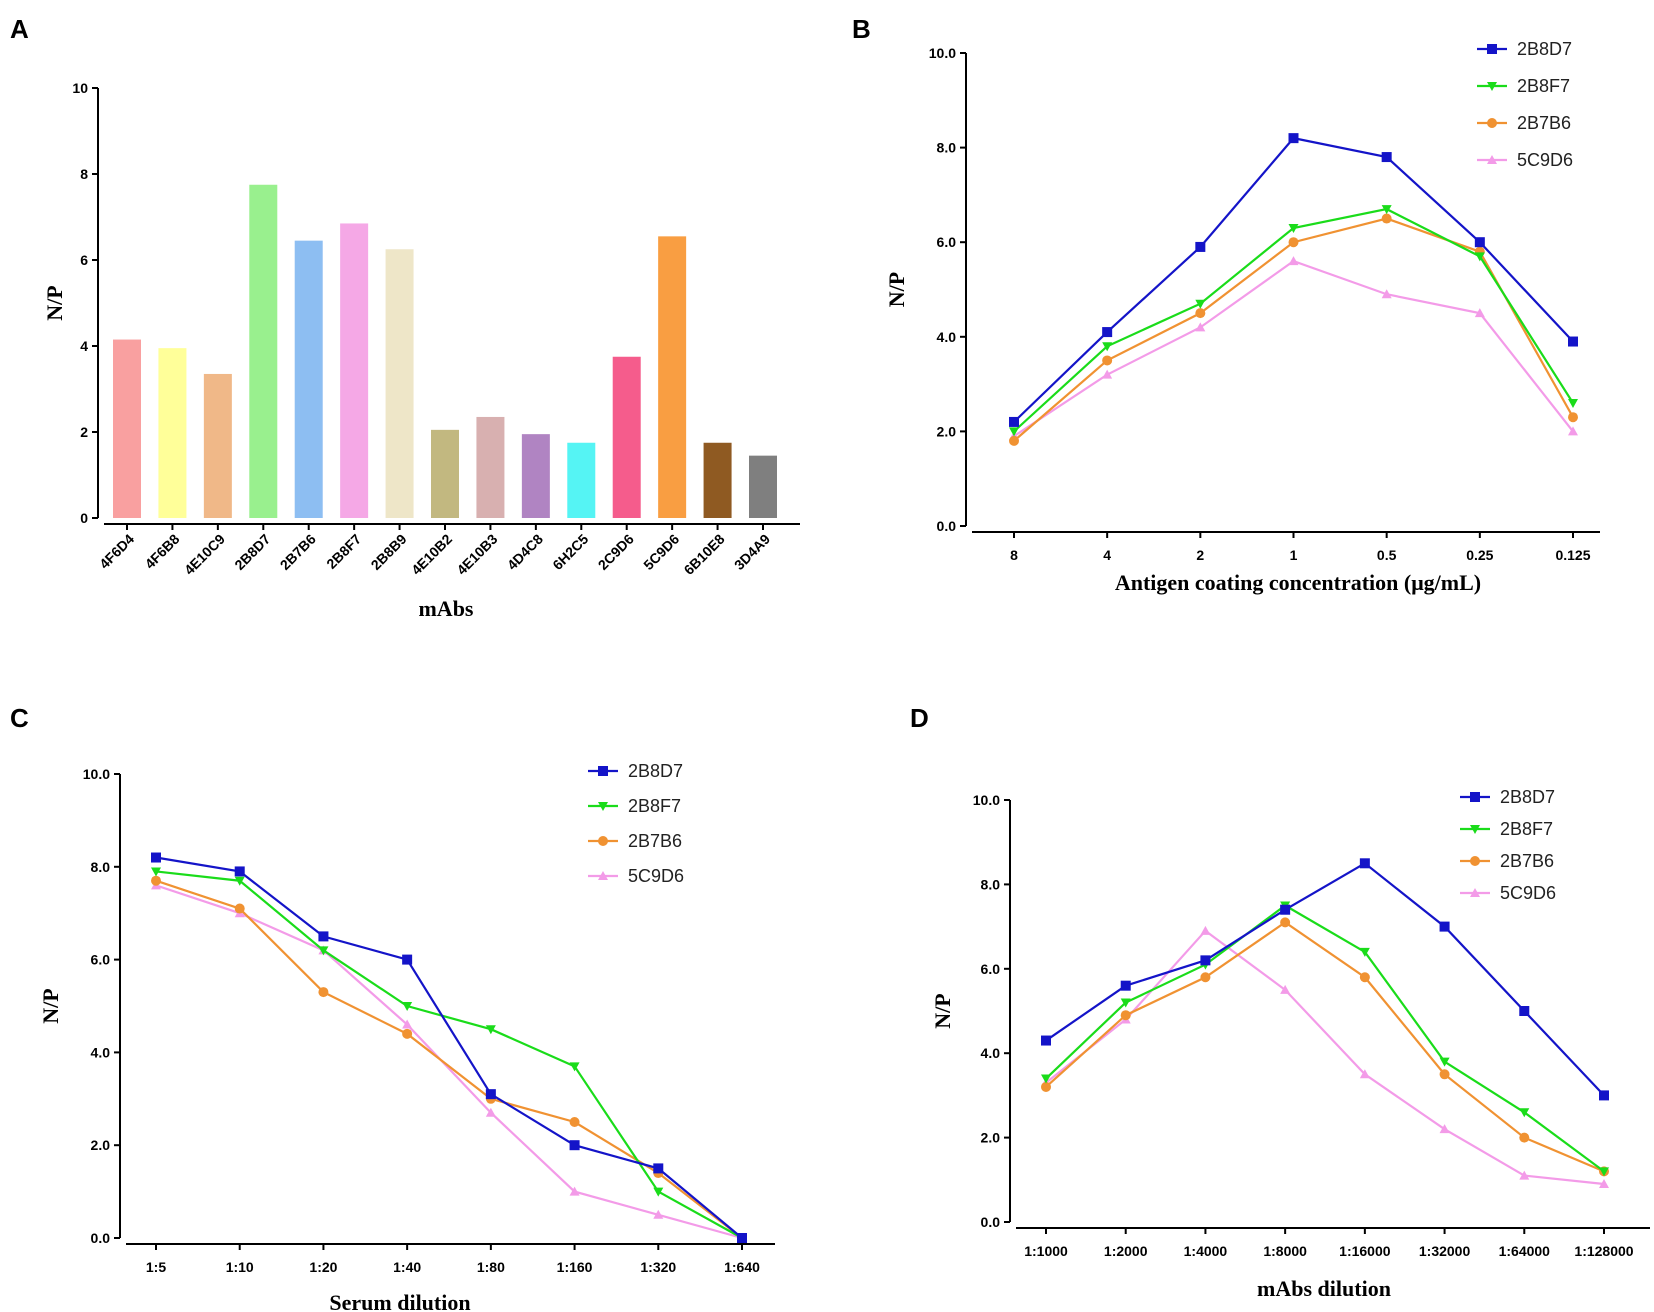 Image resolution: width=1654 pixels, height=1312 pixels. Describe the element at coordinates (431, 554) in the screenshot. I see `panel-a-x-tick-label: 4E10B2` at that location.